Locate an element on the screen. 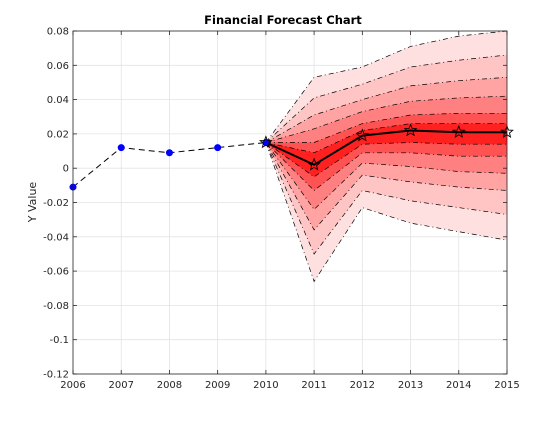  x-tick-label: 2009 is located at coordinates (217, 385).